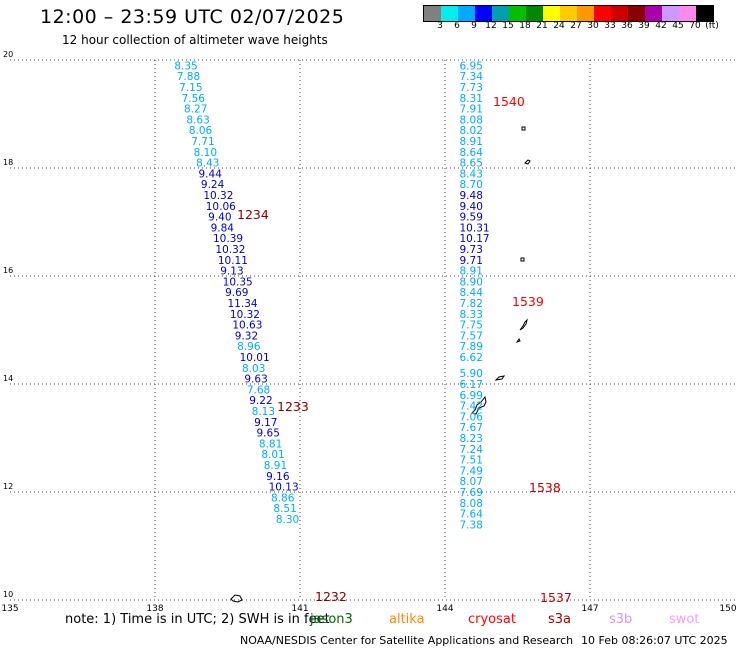  I want to click on wave-height-value: 8.33, so click(471, 315).